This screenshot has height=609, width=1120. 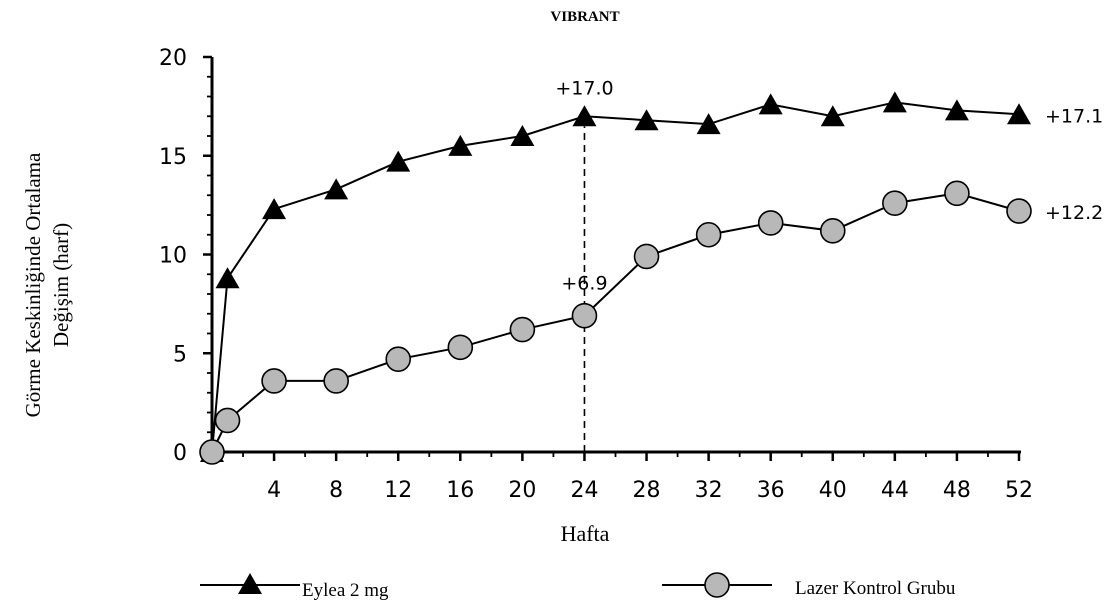 I want to click on x-tick-label: 36, so click(x=771, y=490).